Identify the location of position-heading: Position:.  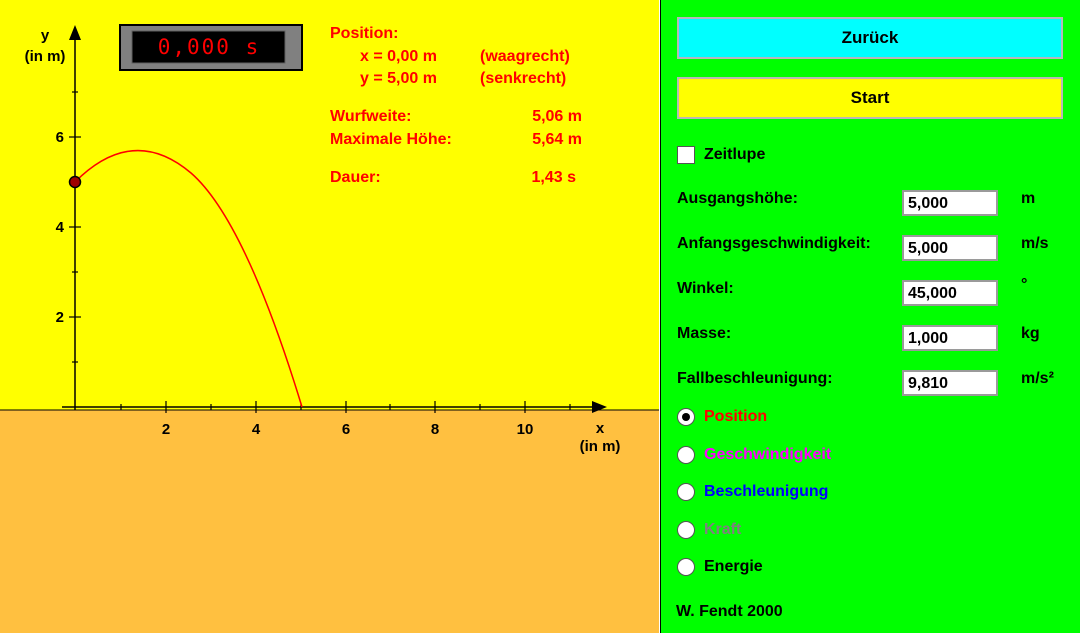
(364, 33).